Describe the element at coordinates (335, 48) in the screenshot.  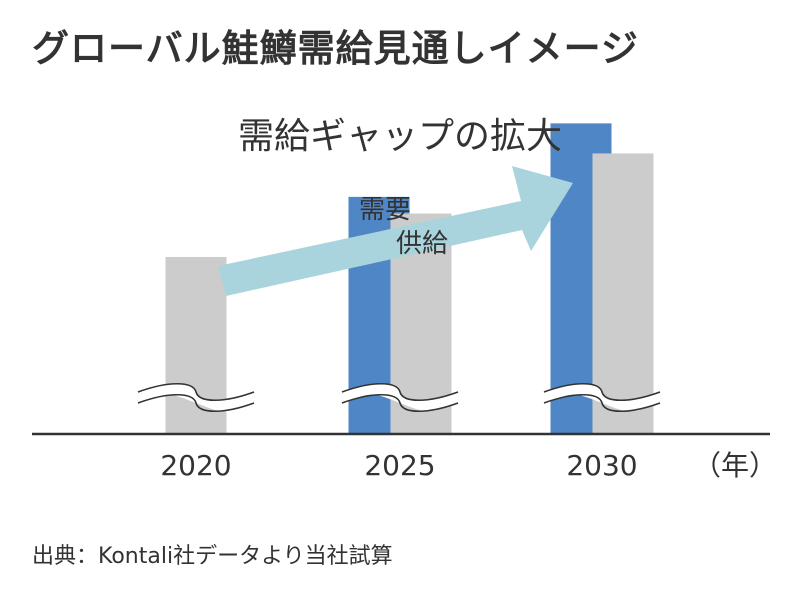
I see `chart-title: グローバル鮭鱒需給見通しイメージ` at that location.